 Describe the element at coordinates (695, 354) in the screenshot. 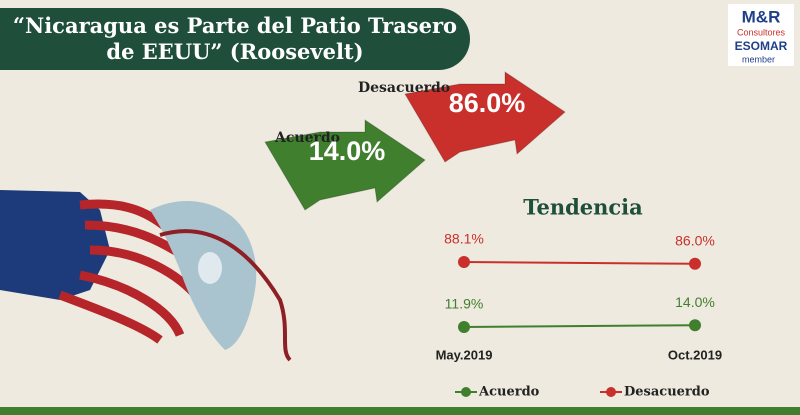

I see `x-tick-label: Oct.2019` at that location.